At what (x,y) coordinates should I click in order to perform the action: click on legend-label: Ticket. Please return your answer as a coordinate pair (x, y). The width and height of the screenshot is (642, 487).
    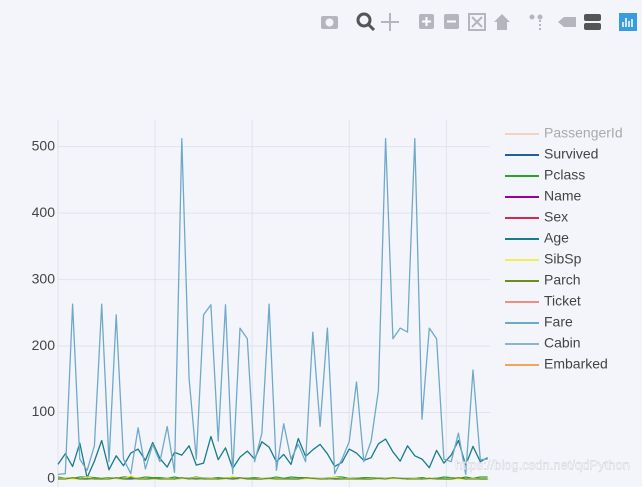
    Looking at the image, I should click on (562, 301).